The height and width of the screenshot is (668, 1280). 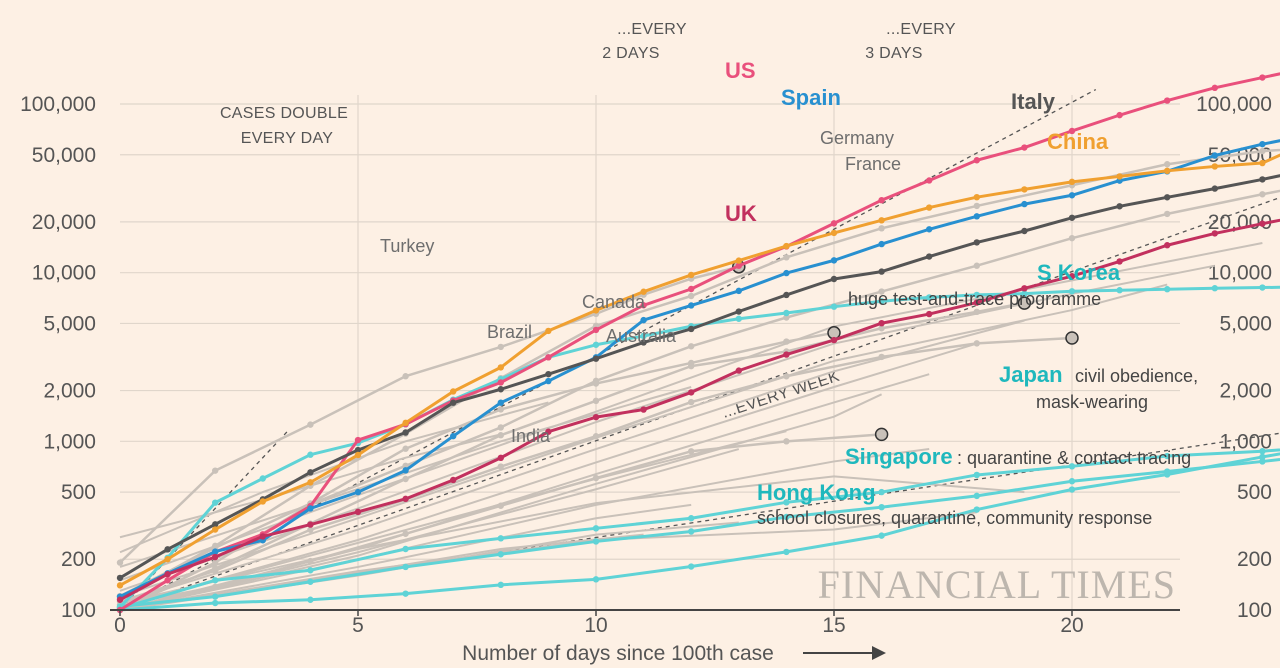 I want to click on x-tick-label: 10, so click(x=595, y=625).